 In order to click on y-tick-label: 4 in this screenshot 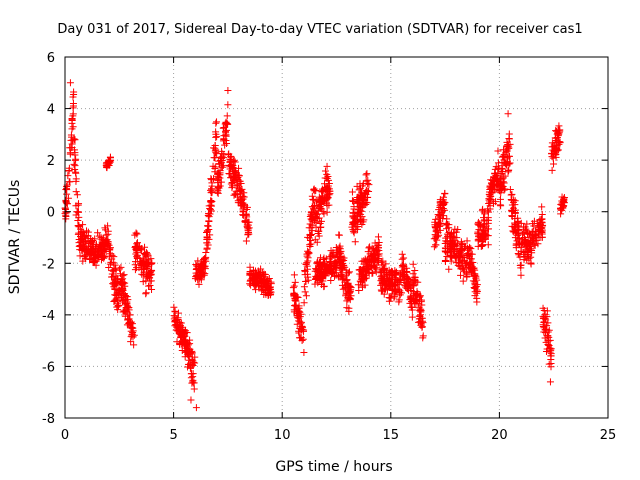, I will do `click(51, 110)`.